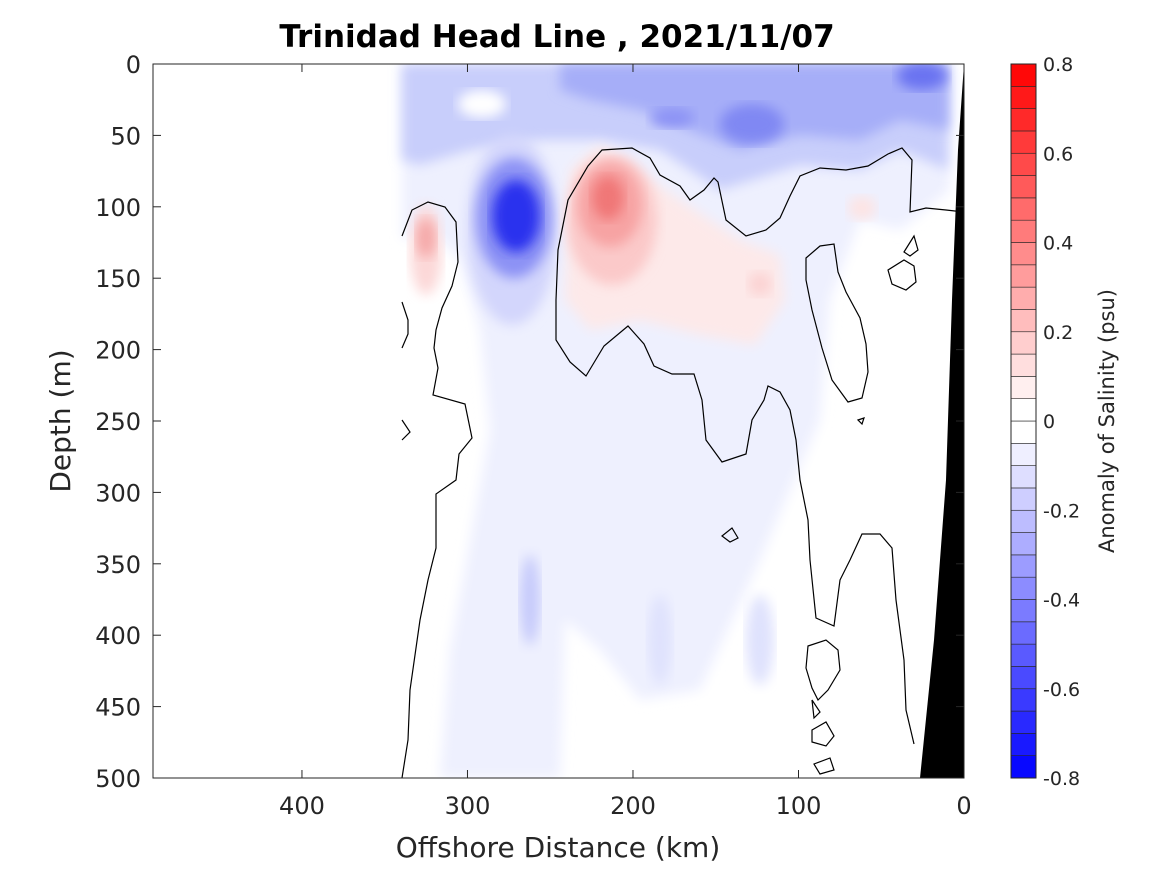  What do you see at coordinates (799, 806) in the screenshot?
I see `x-tick-label: 100` at bounding box center [799, 806].